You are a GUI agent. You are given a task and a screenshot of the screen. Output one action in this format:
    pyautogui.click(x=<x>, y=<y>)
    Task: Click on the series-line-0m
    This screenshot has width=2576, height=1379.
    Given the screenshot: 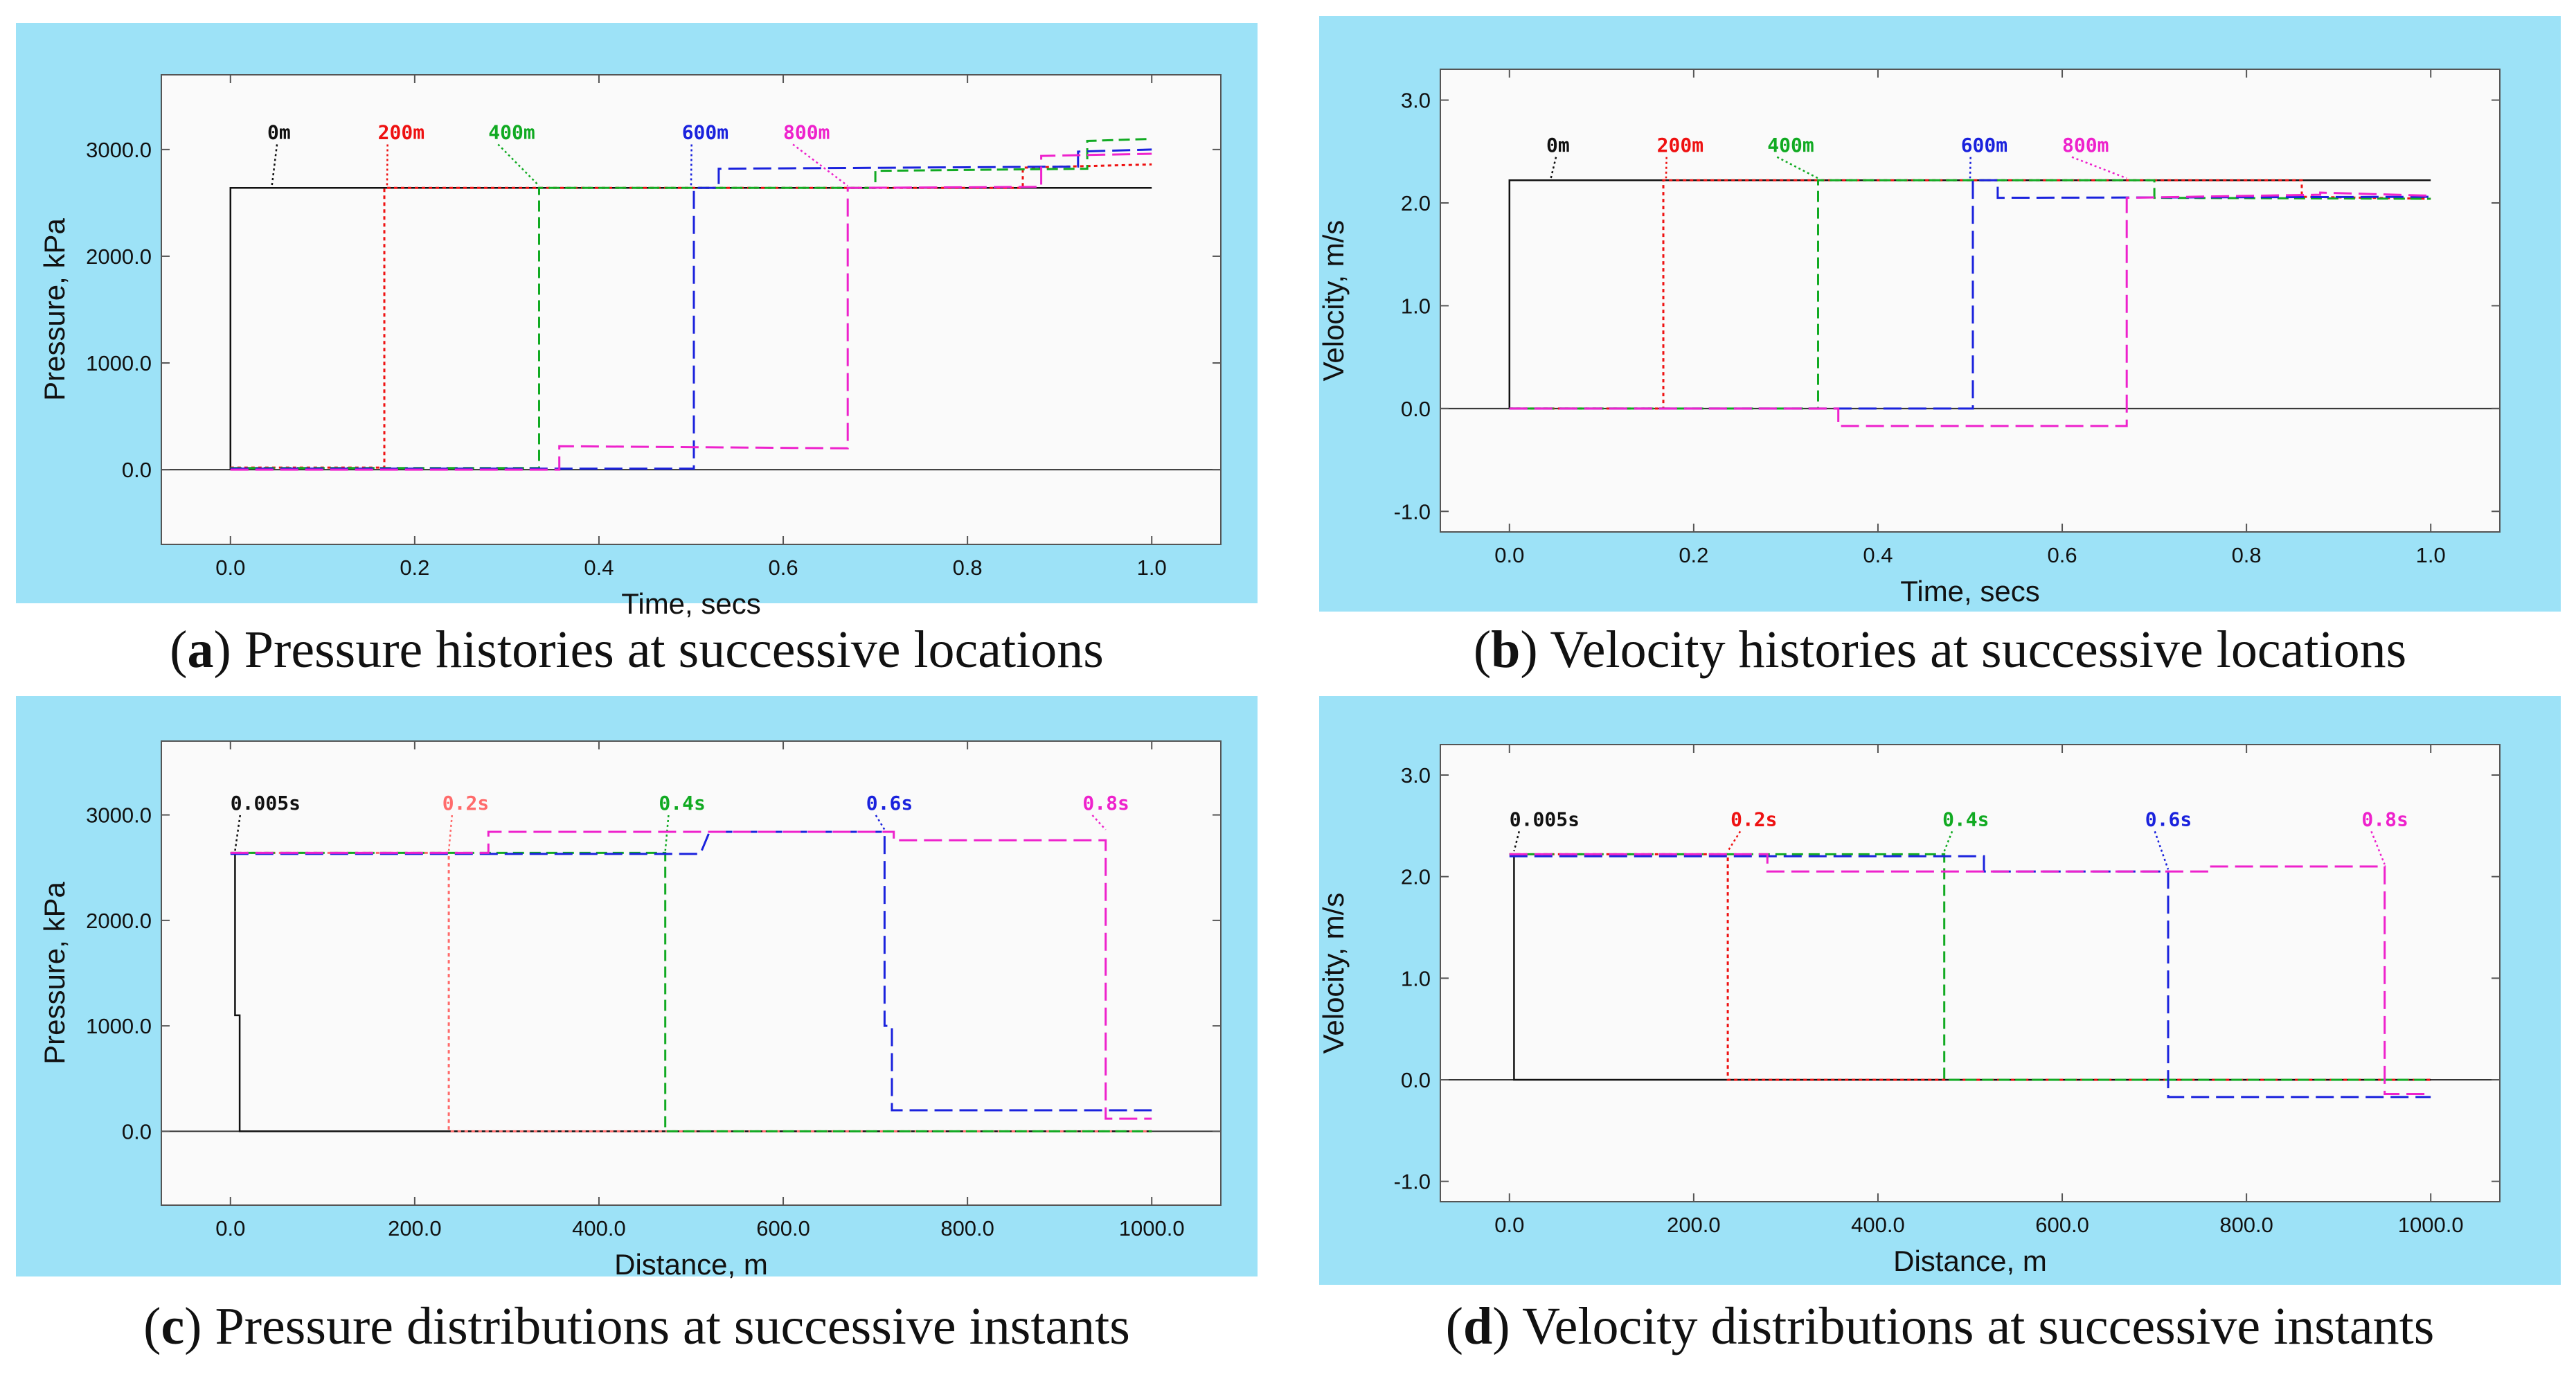 What is the action you would take?
    pyautogui.click(x=1969, y=294)
    